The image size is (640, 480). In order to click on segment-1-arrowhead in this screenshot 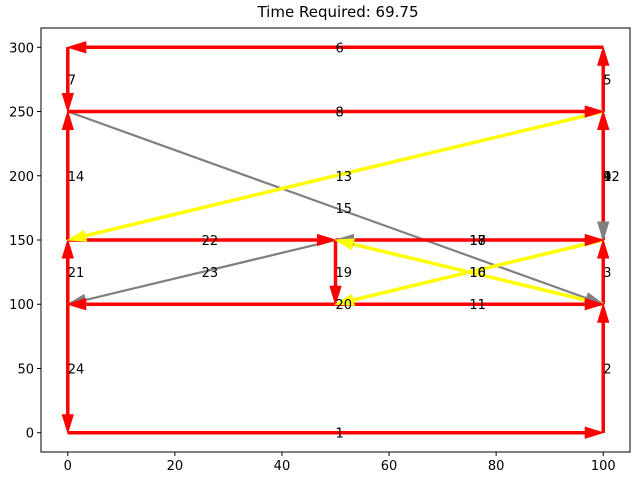, I will do `click(594, 432)`.